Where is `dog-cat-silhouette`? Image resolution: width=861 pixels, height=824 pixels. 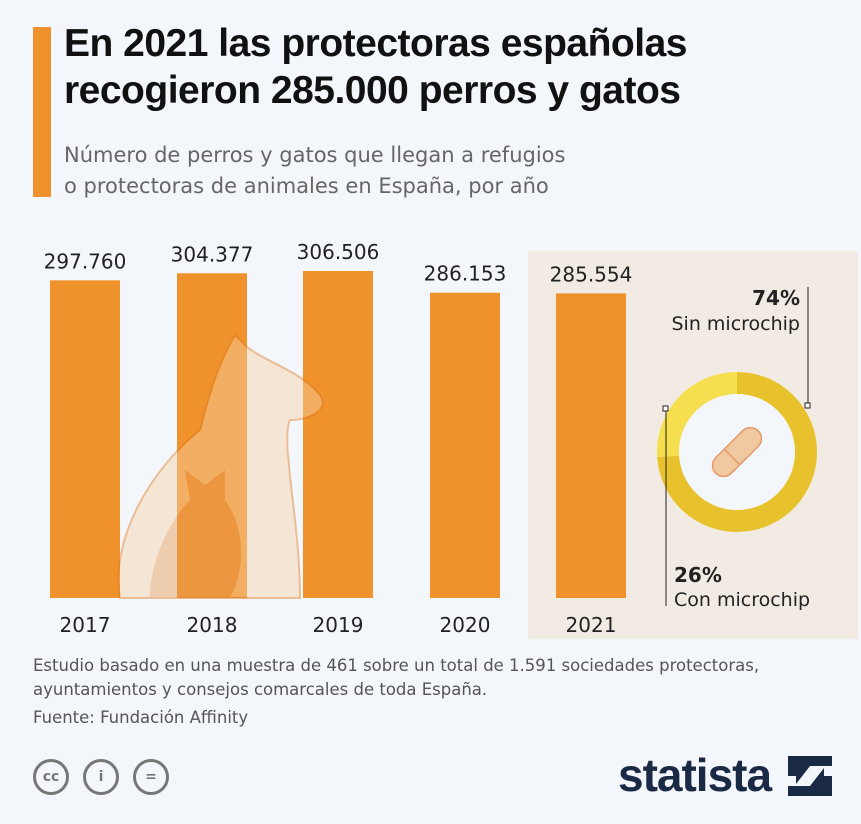
dog-cat-silhouette is located at coordinates (220, 466).